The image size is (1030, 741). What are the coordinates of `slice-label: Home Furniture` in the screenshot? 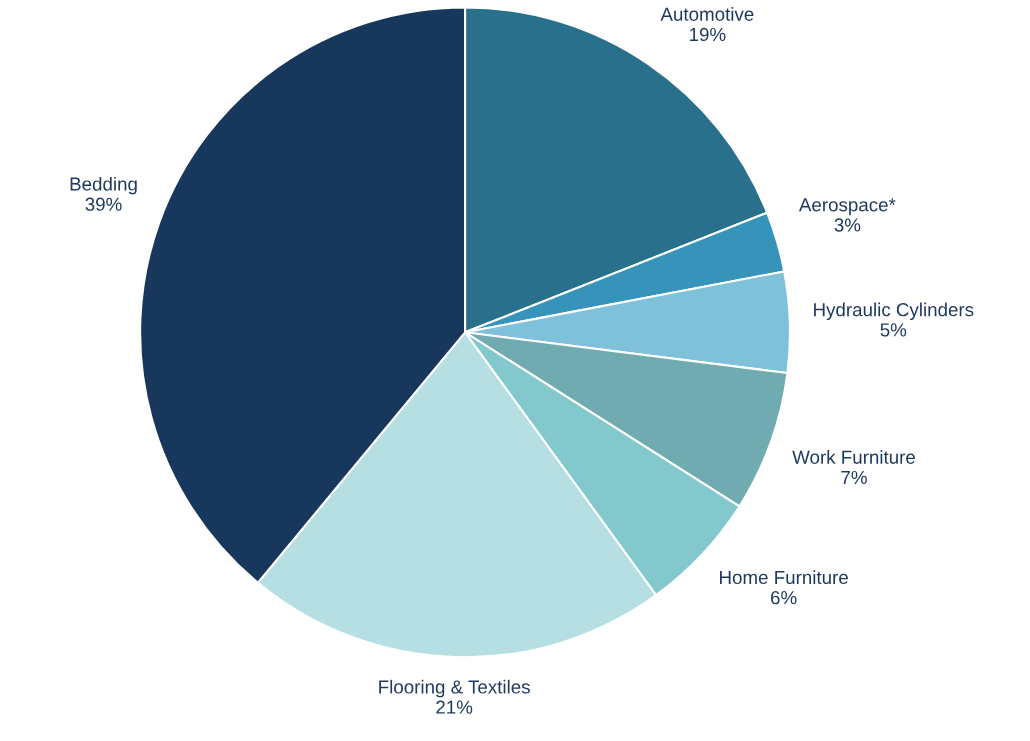 It's located at (784, 577).